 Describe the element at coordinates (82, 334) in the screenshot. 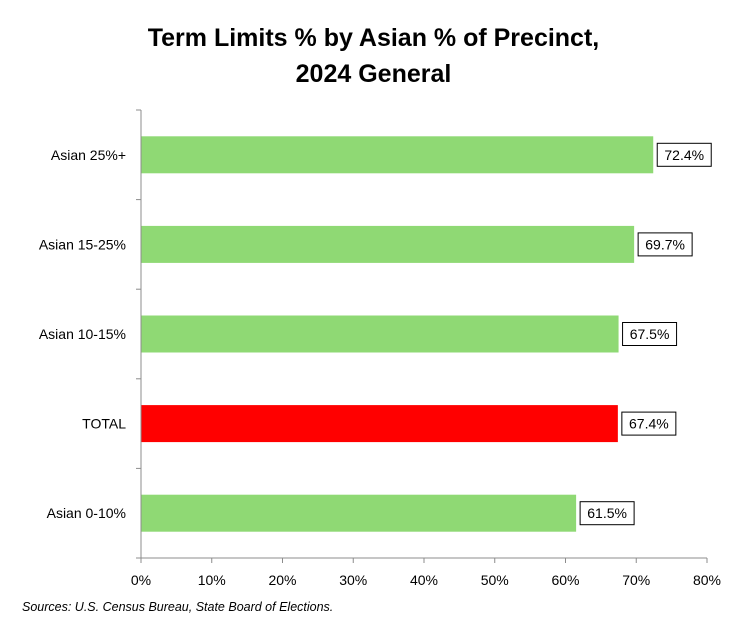

I see `category-label: Asian 10-15%` at that location.